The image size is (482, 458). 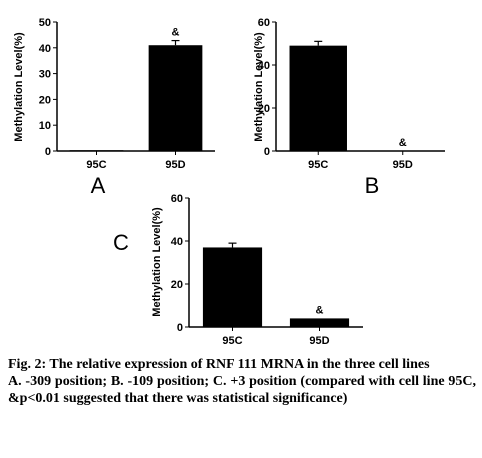 What do you see at coordinates (372, 185) in the screenshot?
I see `panel-letter-b: B` at bounding box center [372, 185].